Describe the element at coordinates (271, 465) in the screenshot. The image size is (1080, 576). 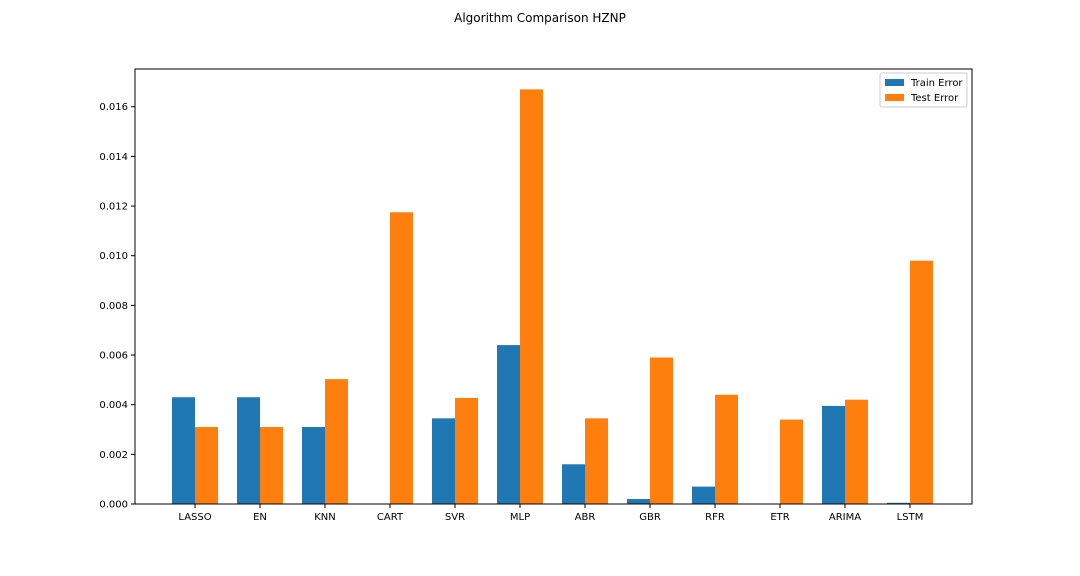
I see `bar-test-en` at that location.